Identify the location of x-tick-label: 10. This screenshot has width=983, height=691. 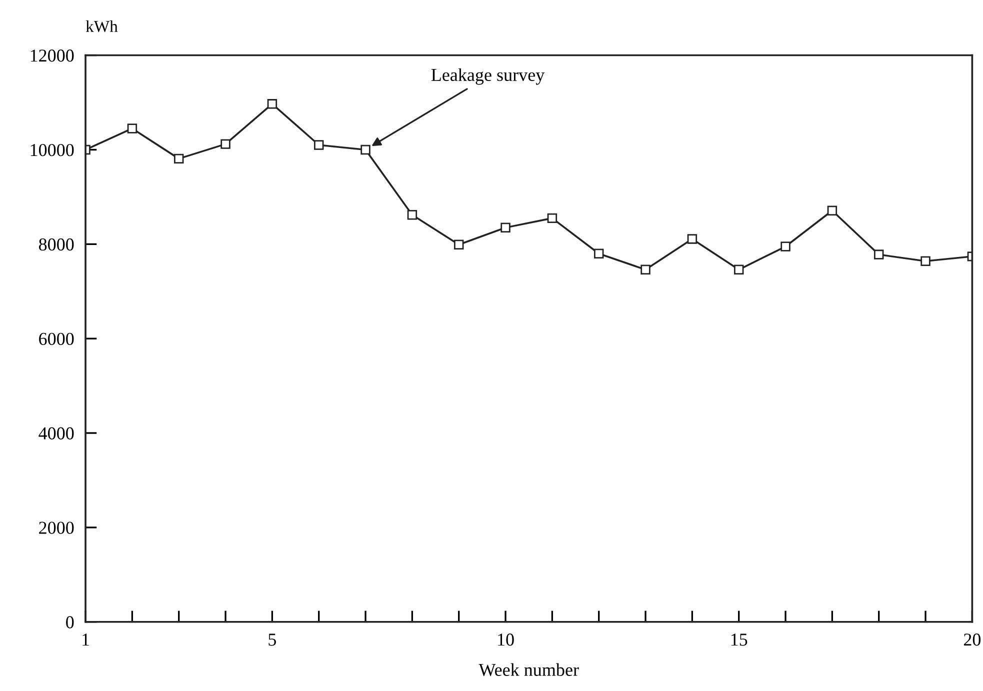
(506, 640).